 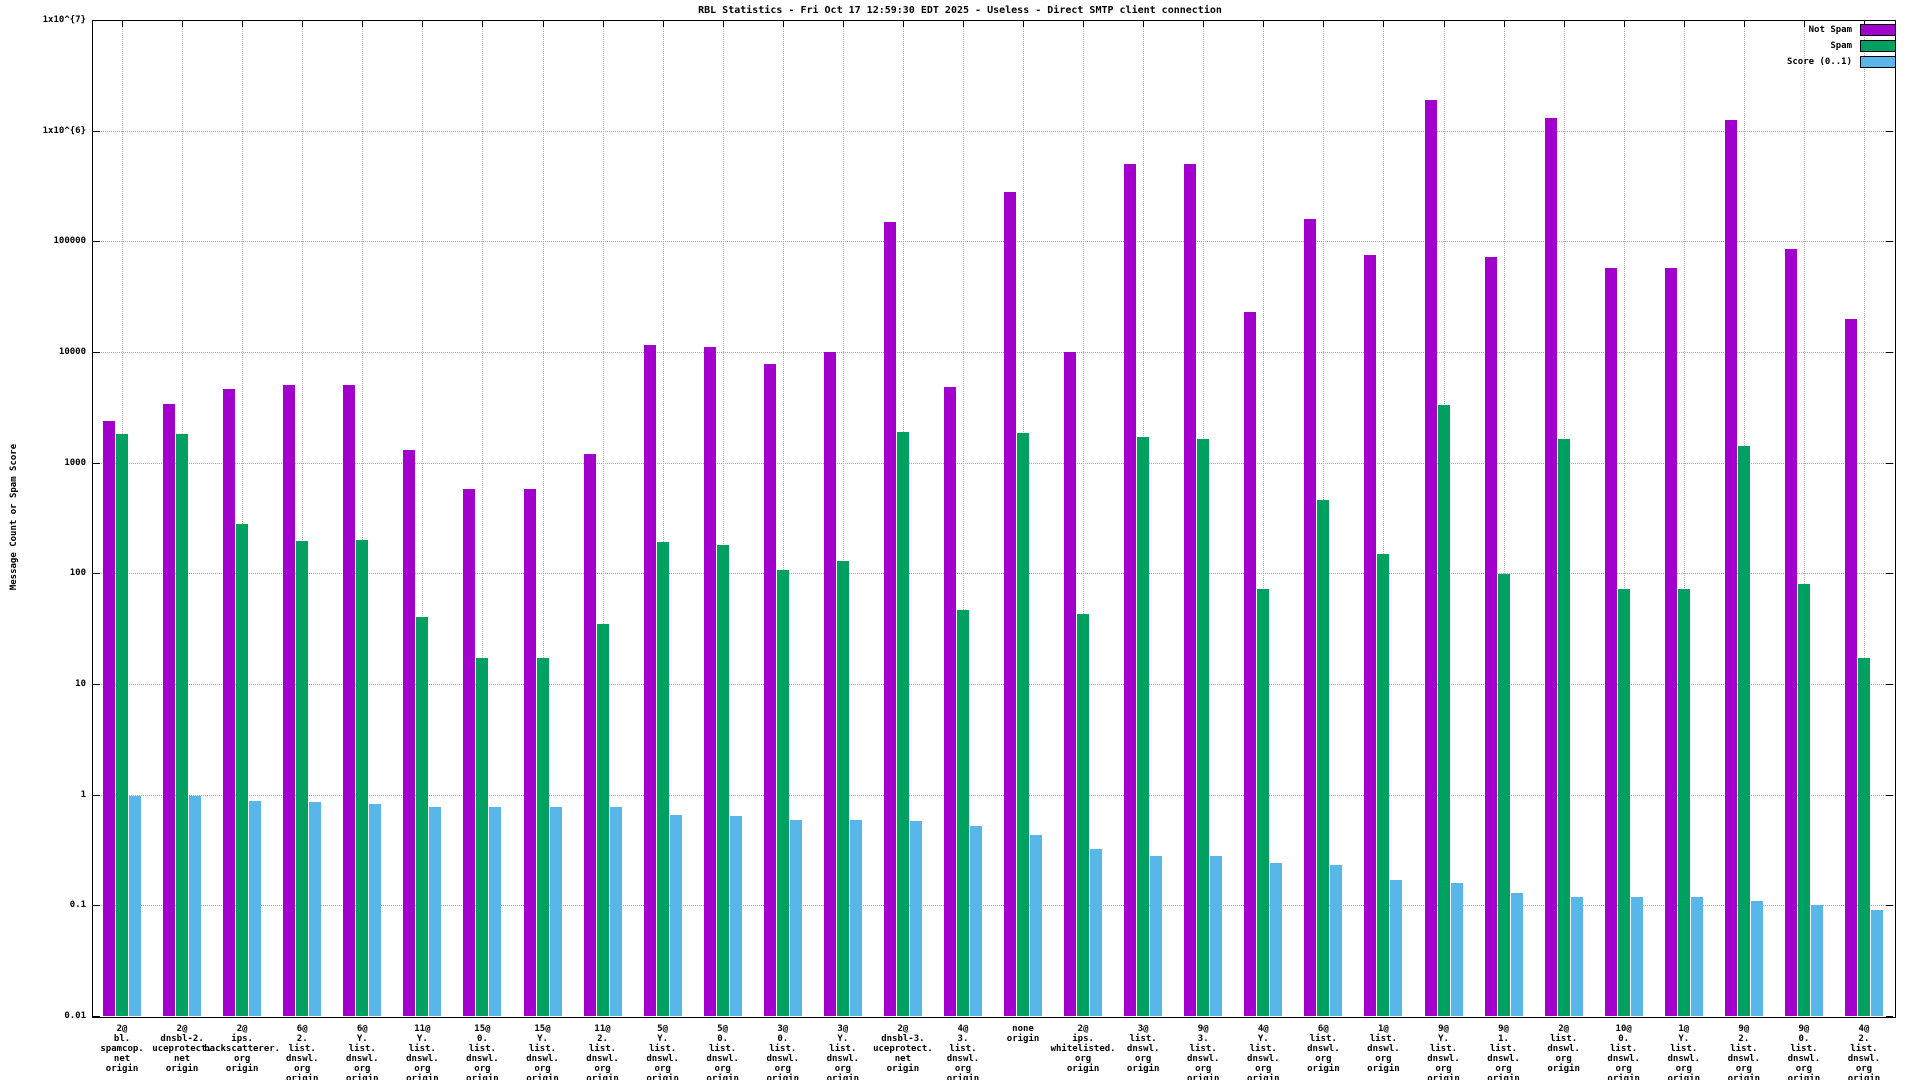 What do you see at coordinates (75, 462) in the screenshot?
I see `y-tick-label: 1000` at bounding box center [75, 462].